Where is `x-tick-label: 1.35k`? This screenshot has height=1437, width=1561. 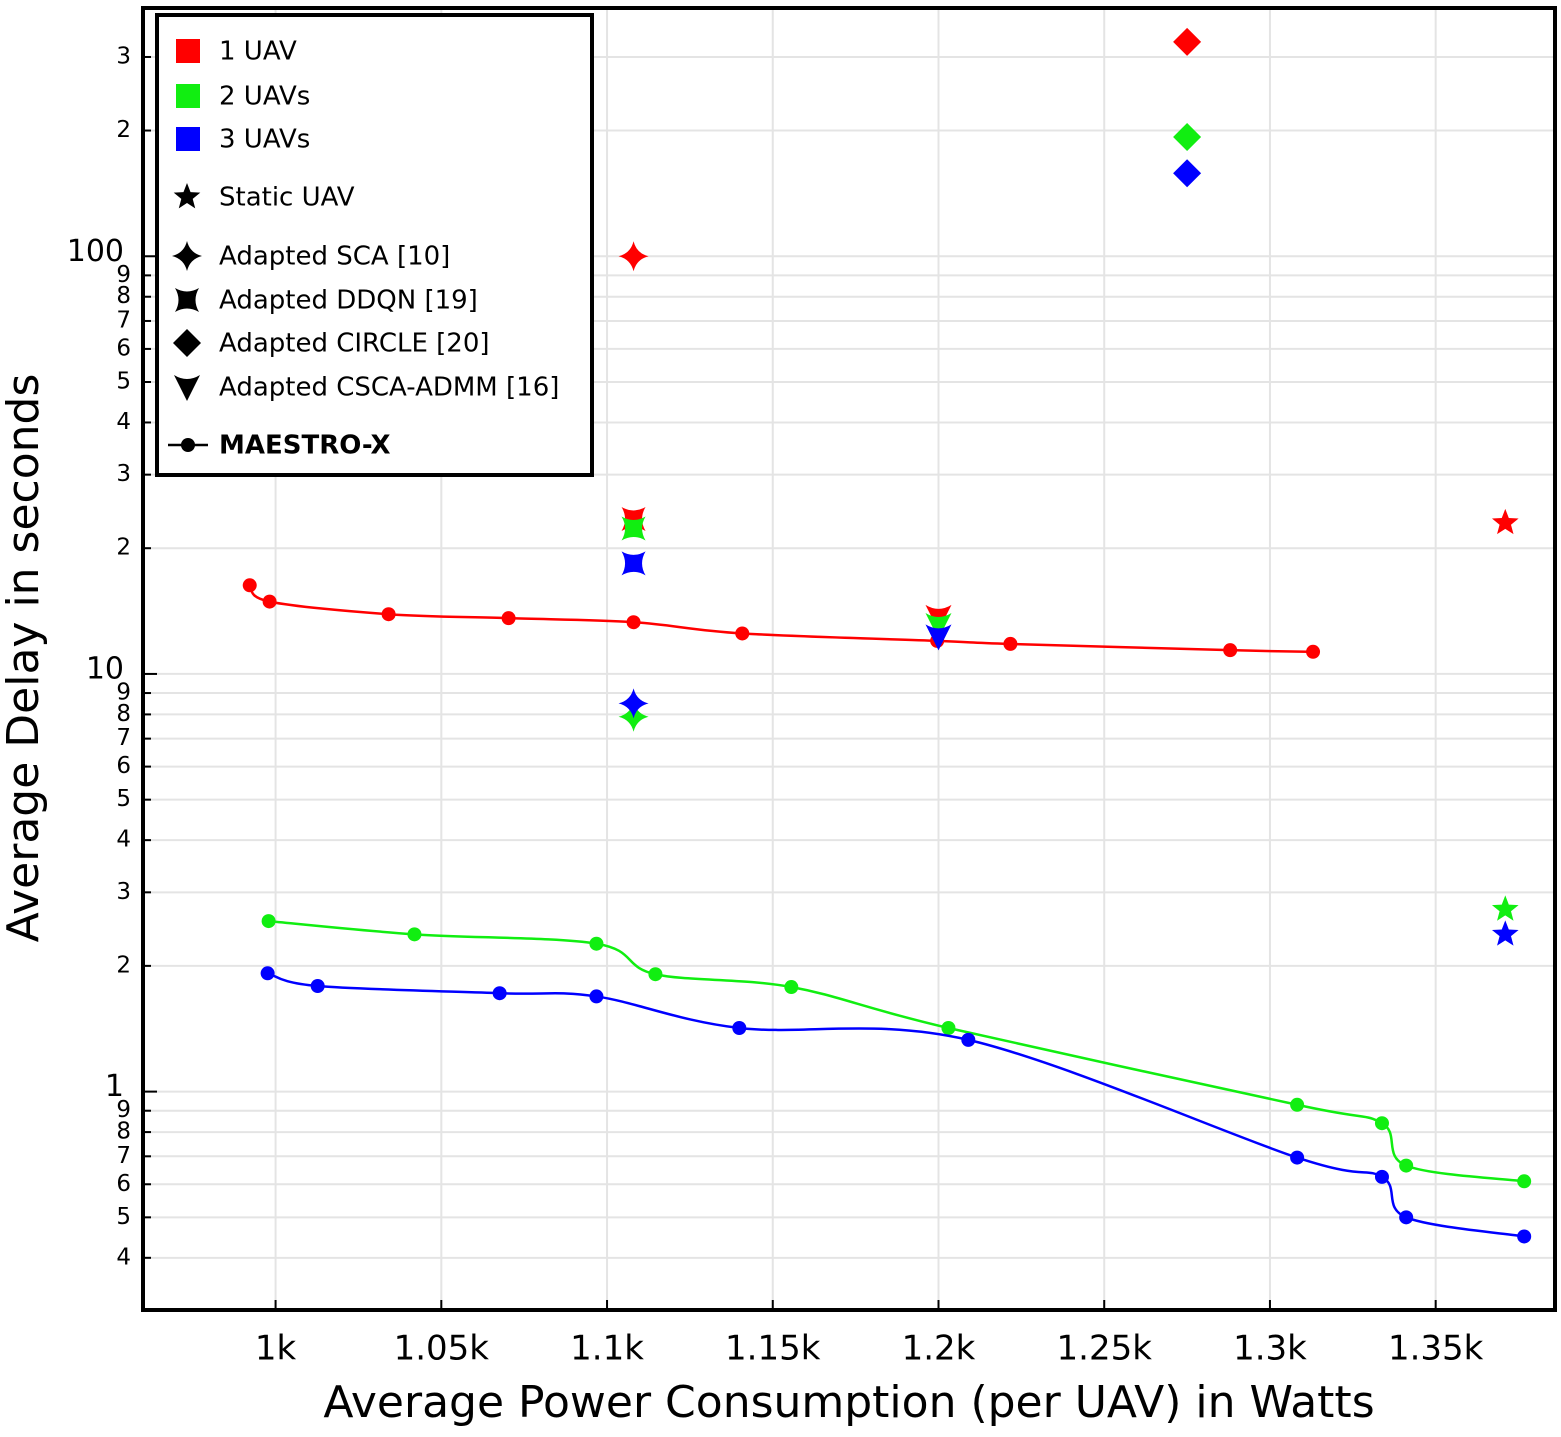 x-tick-label: 1.35k is located at coordinates (1436, 1349).